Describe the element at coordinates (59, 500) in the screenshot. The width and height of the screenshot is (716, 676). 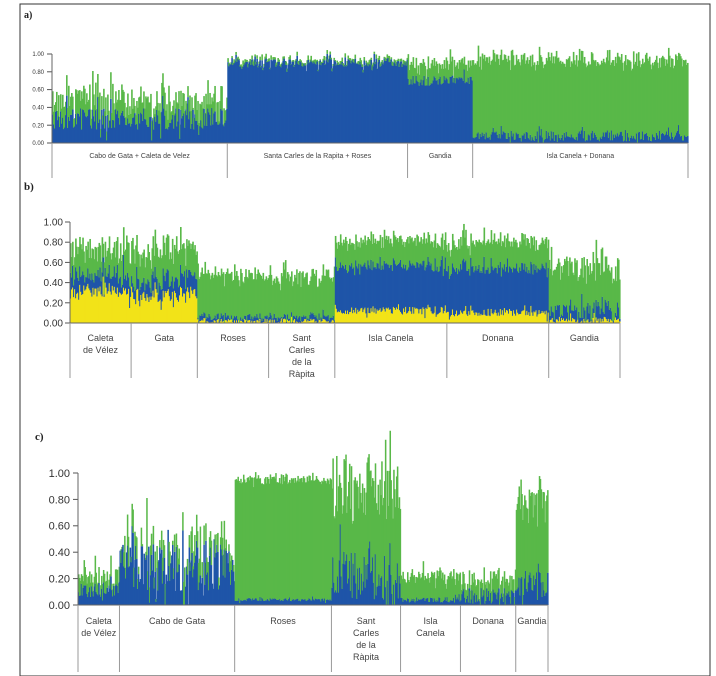
I see `y-tick-label: 0.80` at that location.